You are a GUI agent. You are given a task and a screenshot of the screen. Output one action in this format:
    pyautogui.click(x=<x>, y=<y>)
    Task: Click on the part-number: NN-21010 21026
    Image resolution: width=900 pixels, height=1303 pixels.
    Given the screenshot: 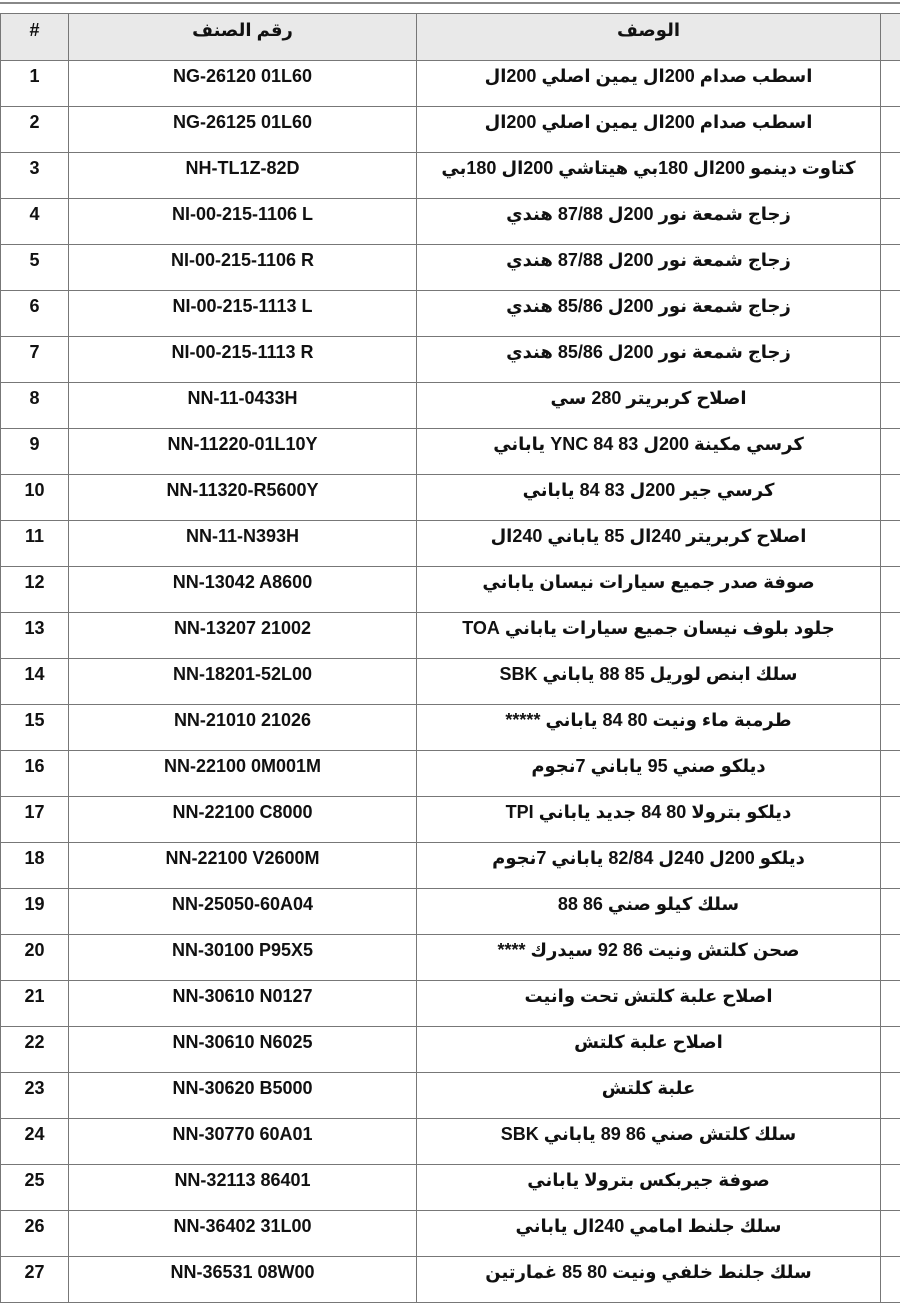 What is the action you would take?
    pyautogui.click(x=243, y=728)
    